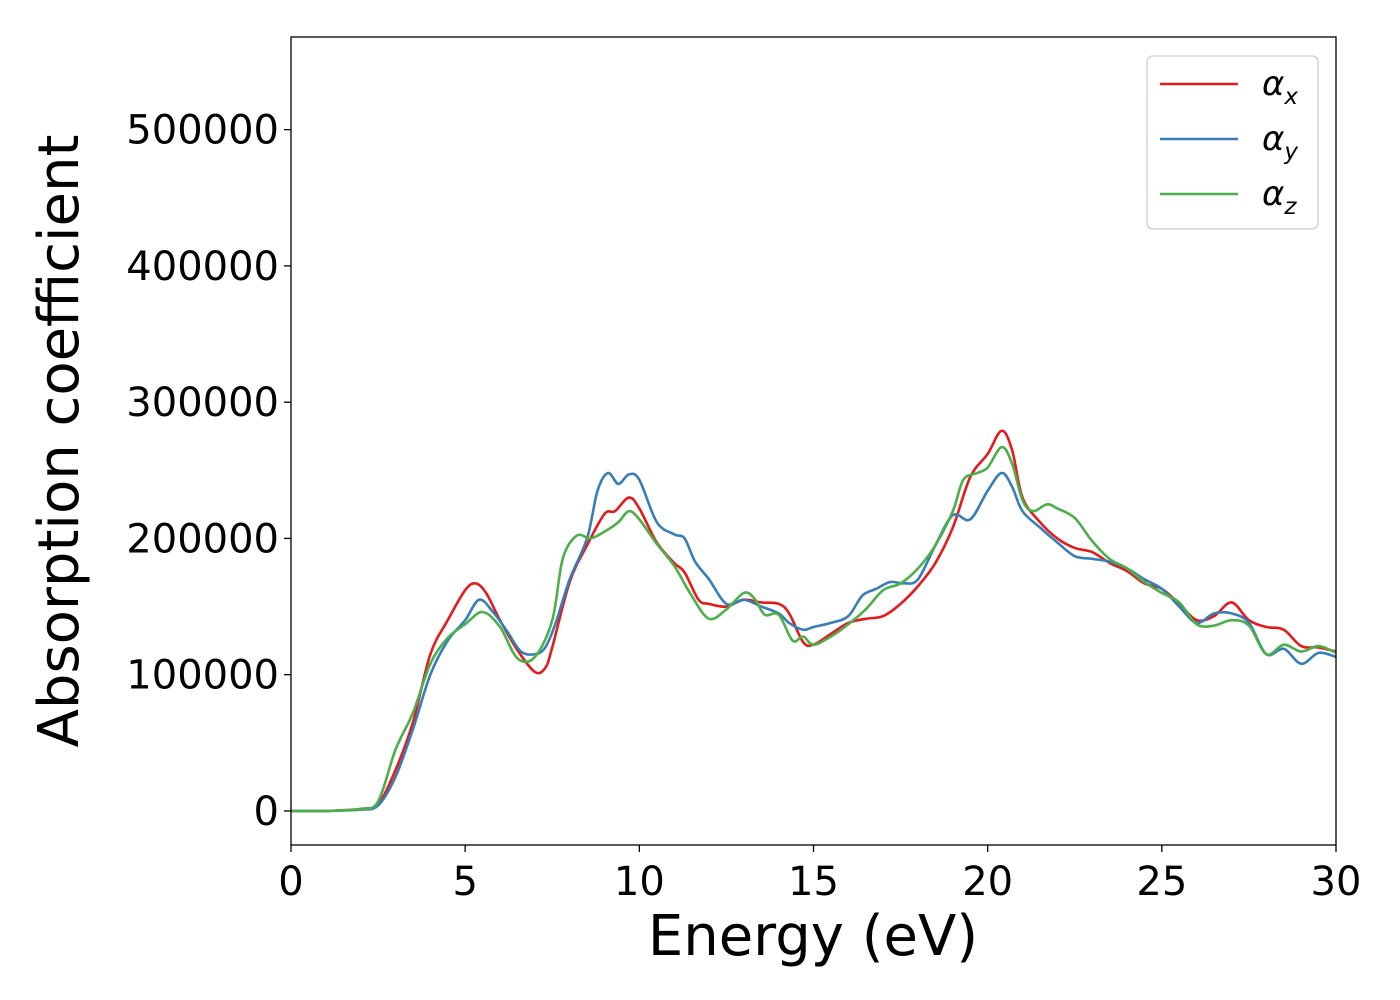 This screenshot has height=1000, width=1400. What do you see at coordinates (813, 936) in the screenshot?
I see `x-axis-label: Energy (eV)` at bounding box center [813, 936].